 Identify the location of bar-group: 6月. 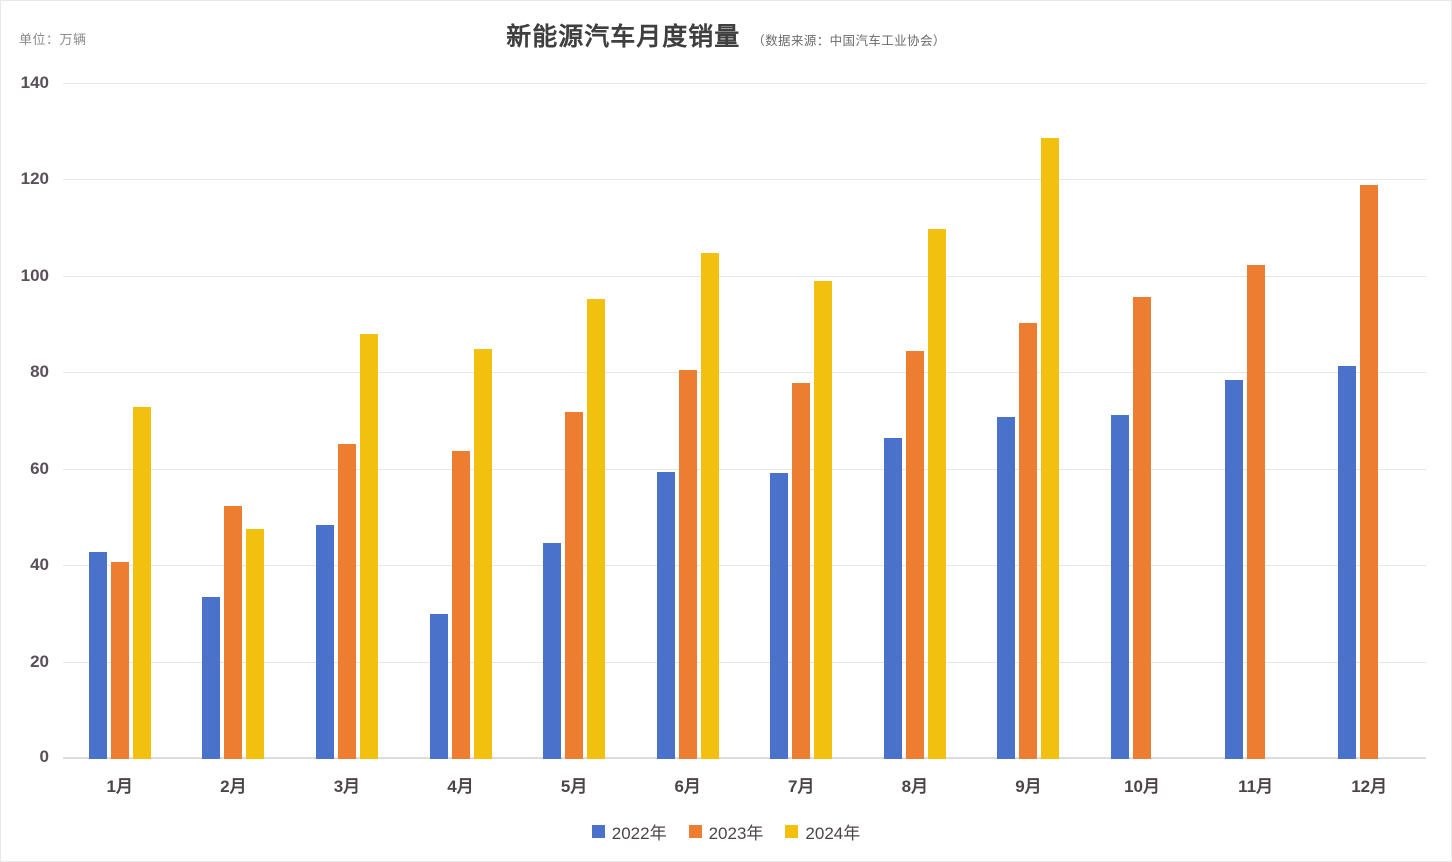
(688, 440).